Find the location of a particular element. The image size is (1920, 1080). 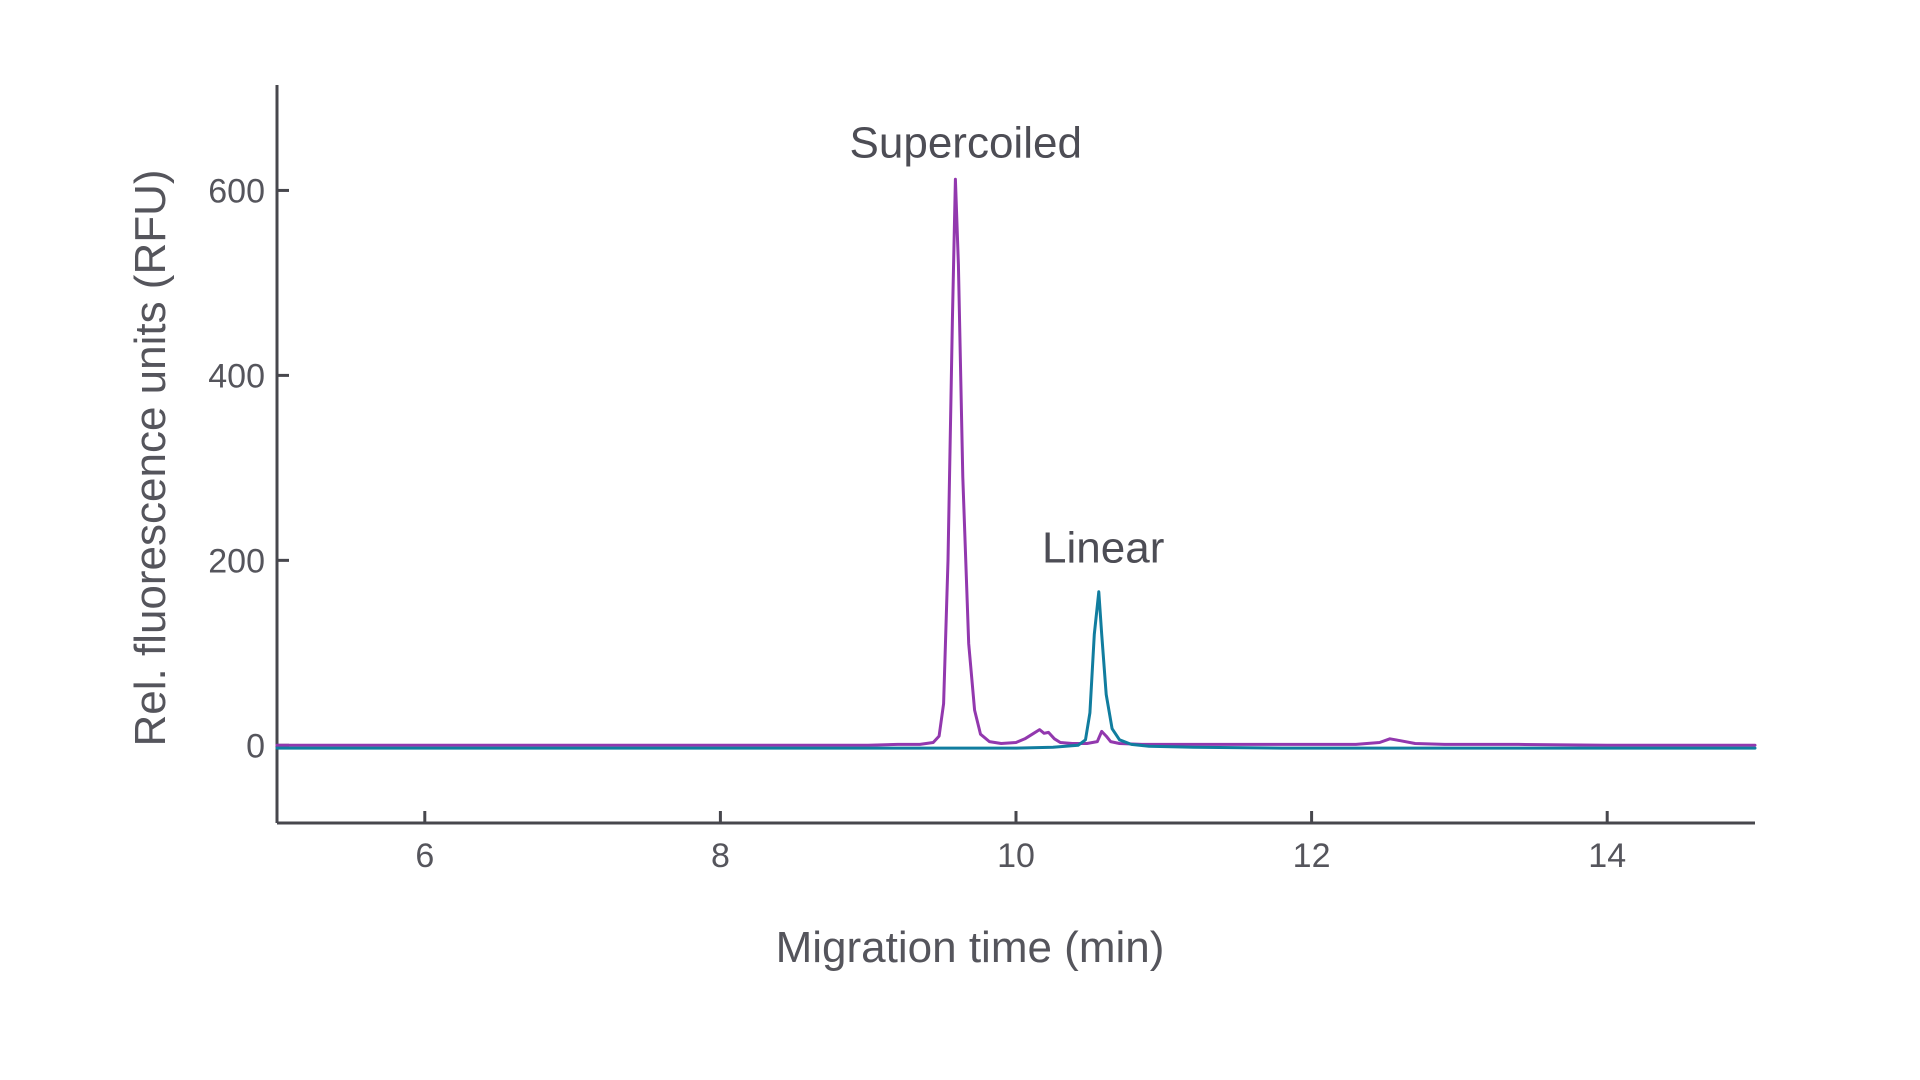

y-axis-title: Rel. fluorescence units (RFU) is located at coordinates (150, 457).